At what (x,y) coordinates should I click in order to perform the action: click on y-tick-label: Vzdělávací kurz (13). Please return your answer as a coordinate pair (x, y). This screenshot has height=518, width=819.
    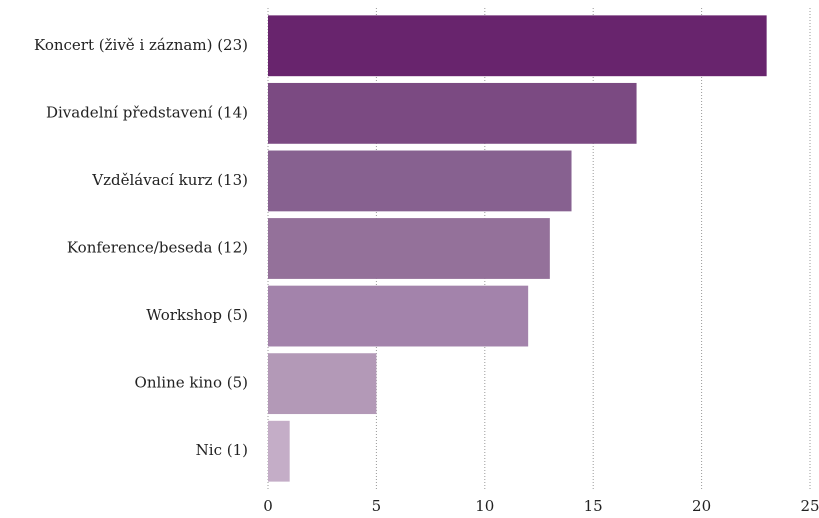
    Looking at the image, I should click on (169, 180).